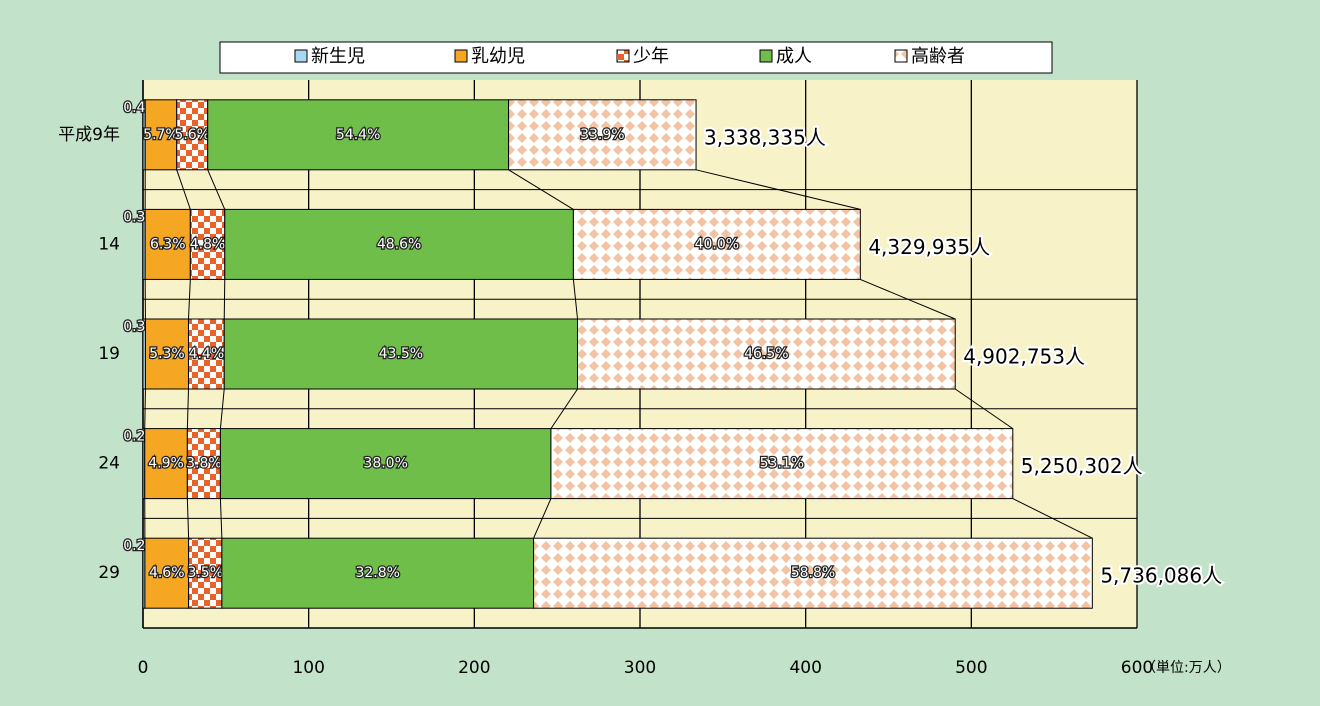  I want to click on x-tick-label: 600, so click(1137, 668).